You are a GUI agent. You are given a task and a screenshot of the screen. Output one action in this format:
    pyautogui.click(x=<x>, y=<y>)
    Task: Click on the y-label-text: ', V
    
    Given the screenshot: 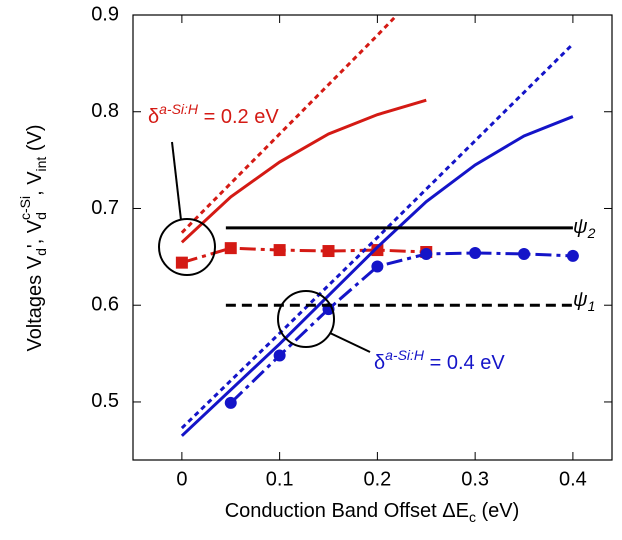 What is the action you would take?
    pyautogui.click(x=35, y=233)
    